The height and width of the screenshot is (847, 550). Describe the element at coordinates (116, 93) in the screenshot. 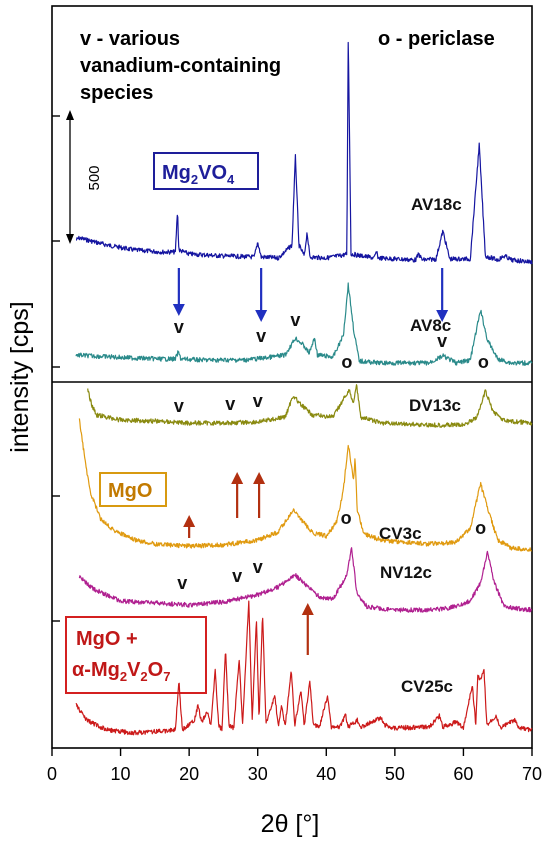

I see `legend-v-line3: species` at that location.